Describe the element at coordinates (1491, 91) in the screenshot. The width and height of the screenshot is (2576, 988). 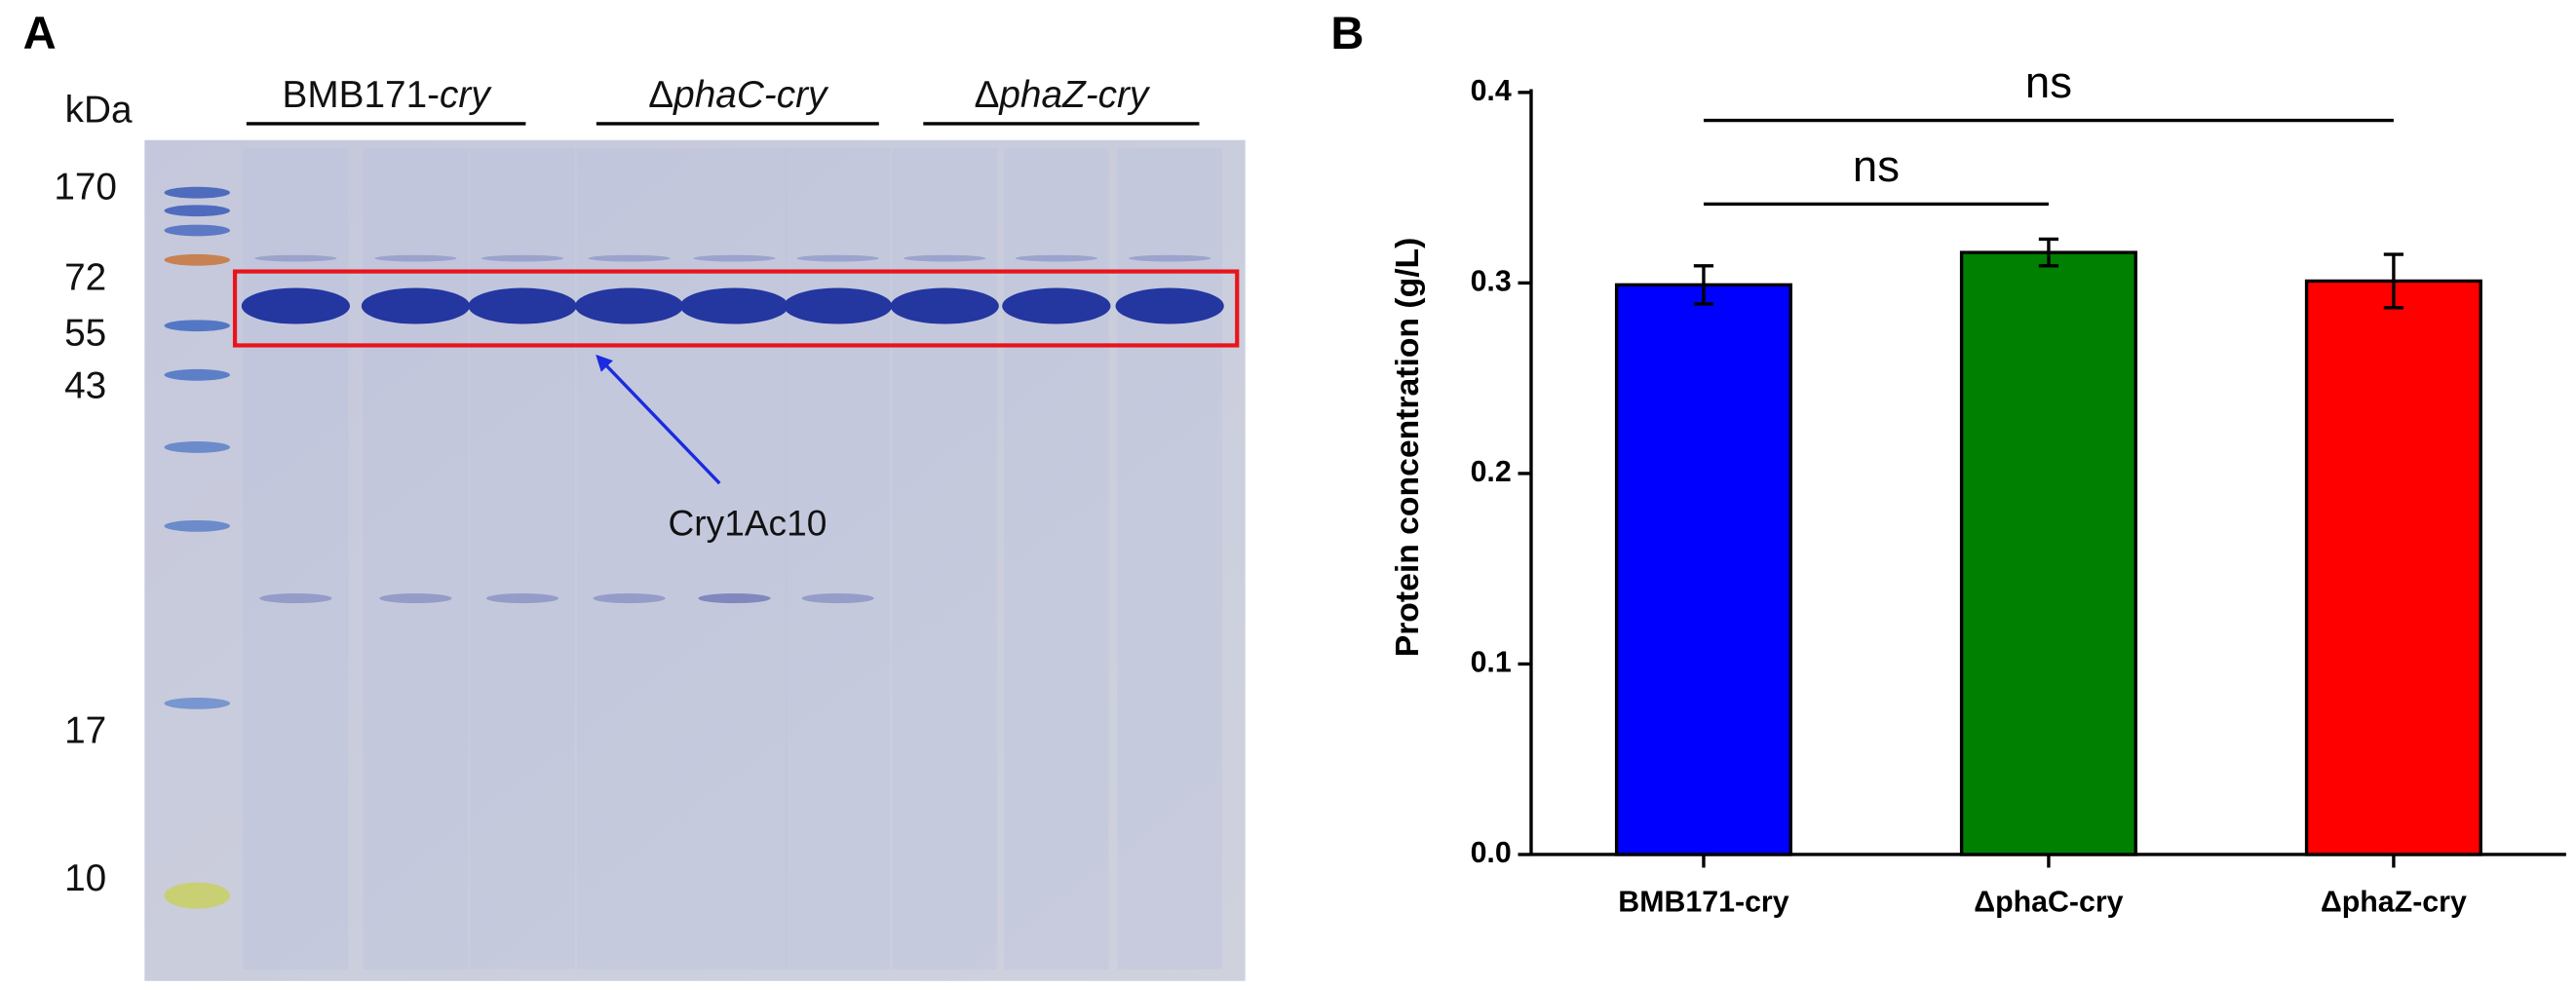
I see `y-tick-label: 0.4` at that location.